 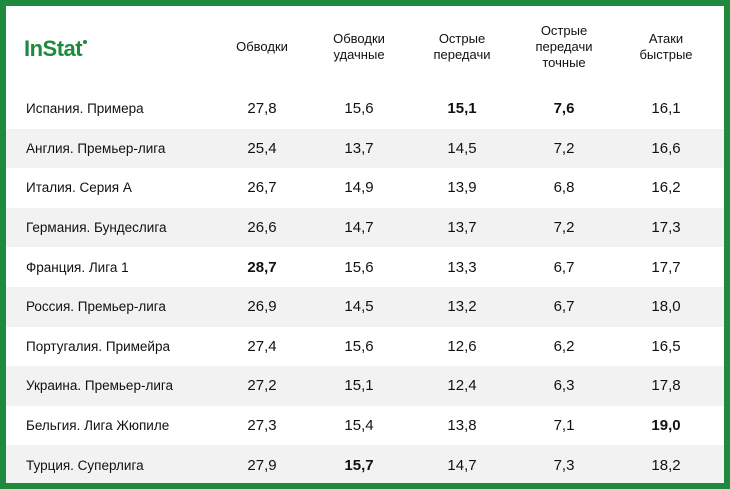 I want to click on value-cell: 12,4, so click(x=462, y=386).